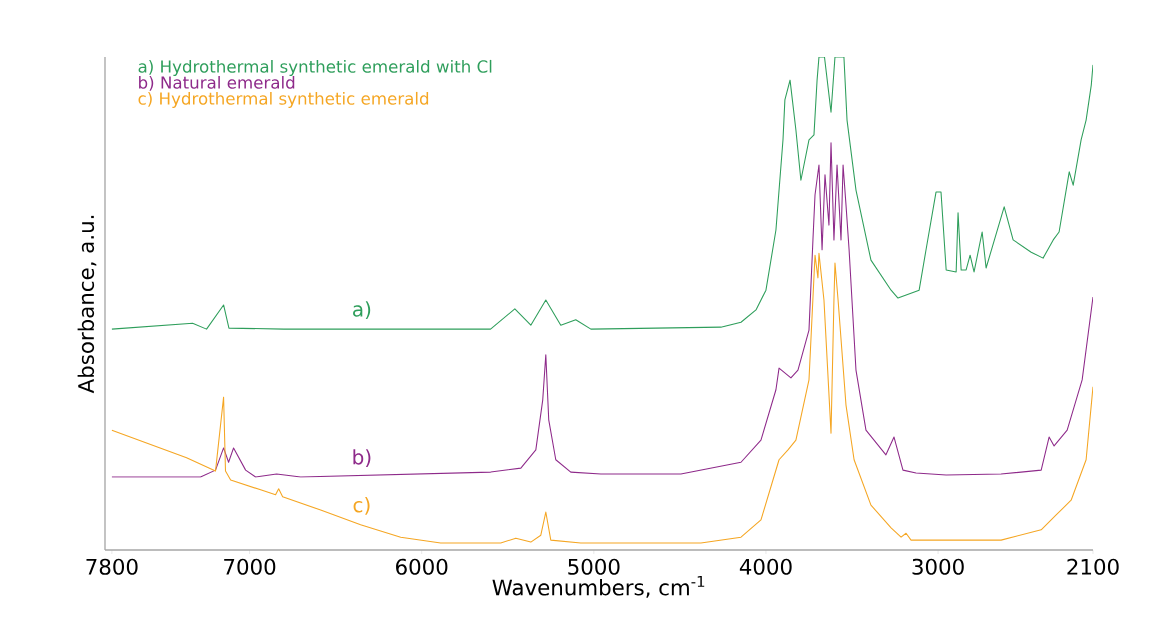 The height and width of the screenshot is (638, 1170). Describe the element at coordinates (362, 458) in the screenshot. I see `annotation: b)` at that location.